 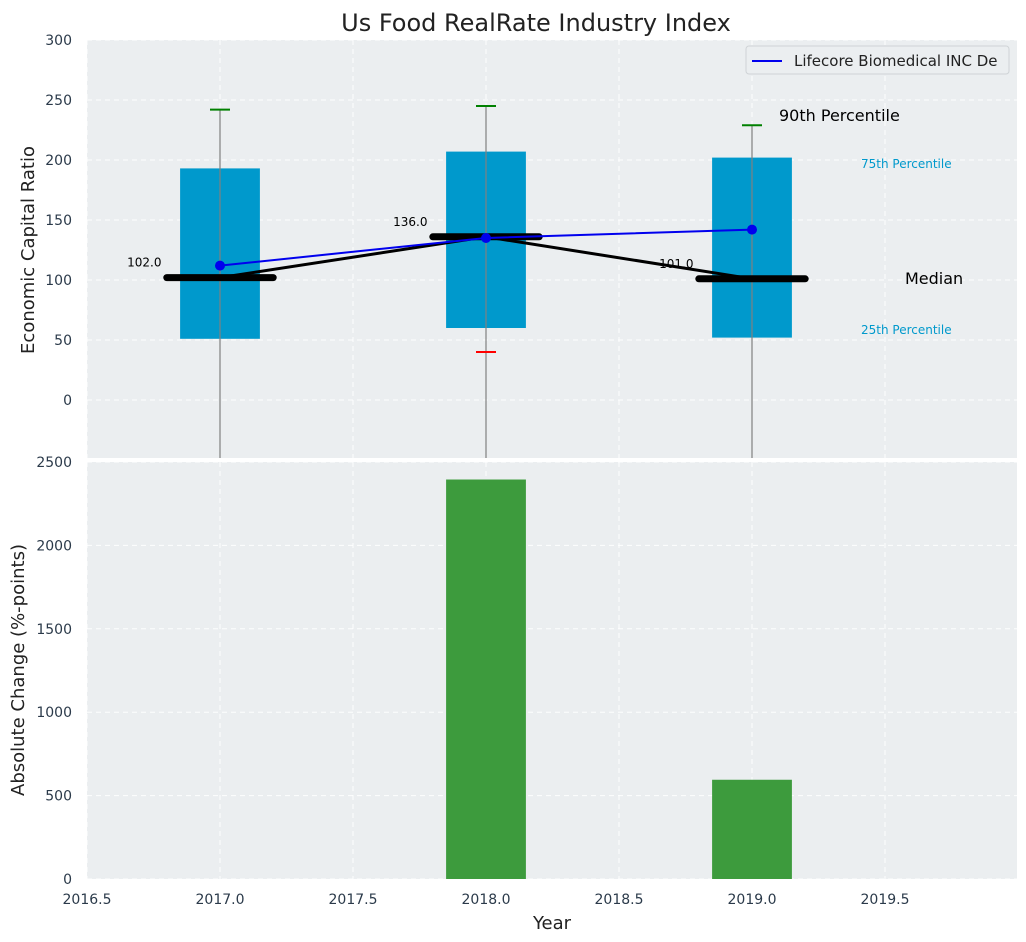 I want to click on bottom-y-axis-label: Absolute Change (%-points), so click(x=18, y=670).